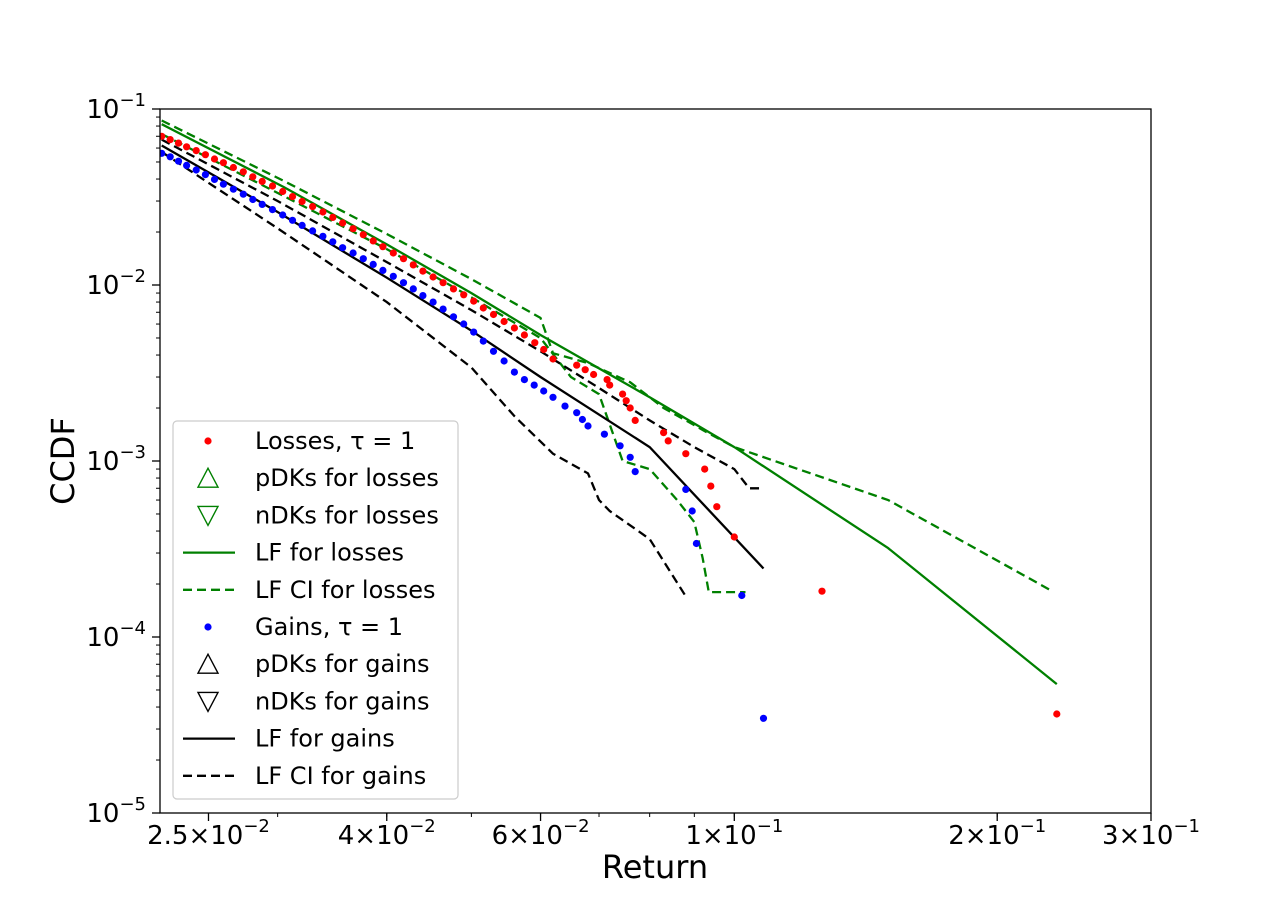 Image resolution: width=1279 pixels, height=913 pixels. I want to click on x-tick-label-5: 3×10⁻¹, so click(1151, 833).